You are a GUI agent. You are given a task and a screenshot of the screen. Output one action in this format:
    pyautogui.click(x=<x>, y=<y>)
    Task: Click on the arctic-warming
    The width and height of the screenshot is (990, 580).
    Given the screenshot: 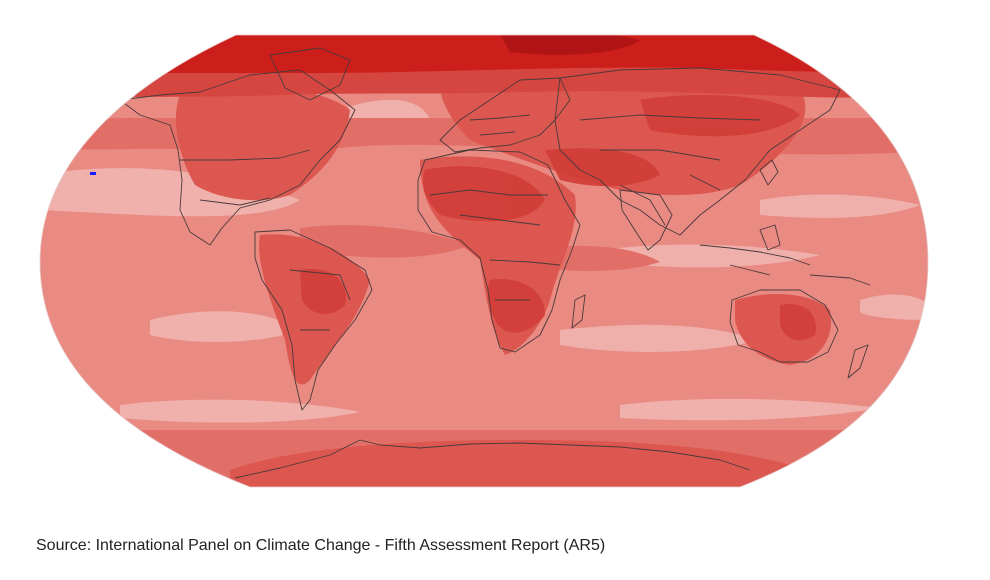 What is the action you would take?
    pyautogui.click(x=484, y=66)
    